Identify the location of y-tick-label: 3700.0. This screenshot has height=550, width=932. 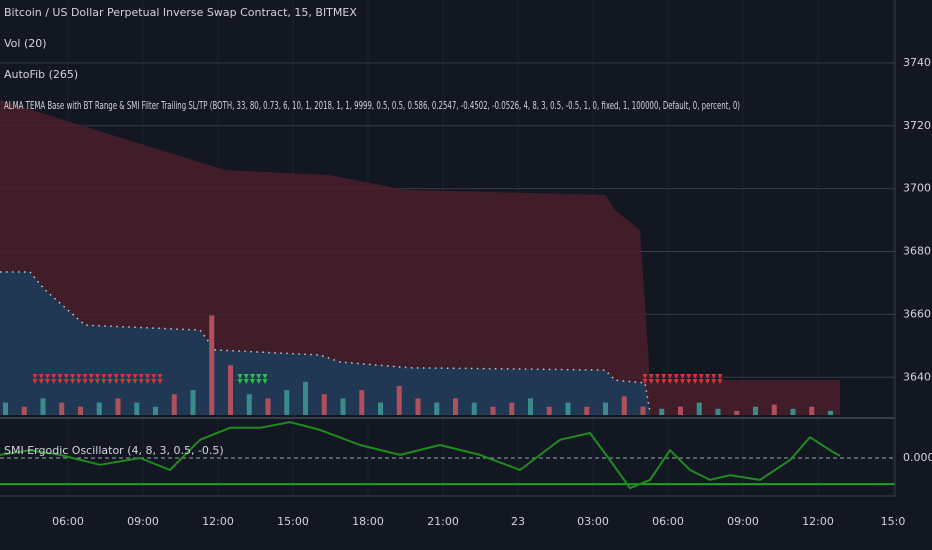
(917, 188).